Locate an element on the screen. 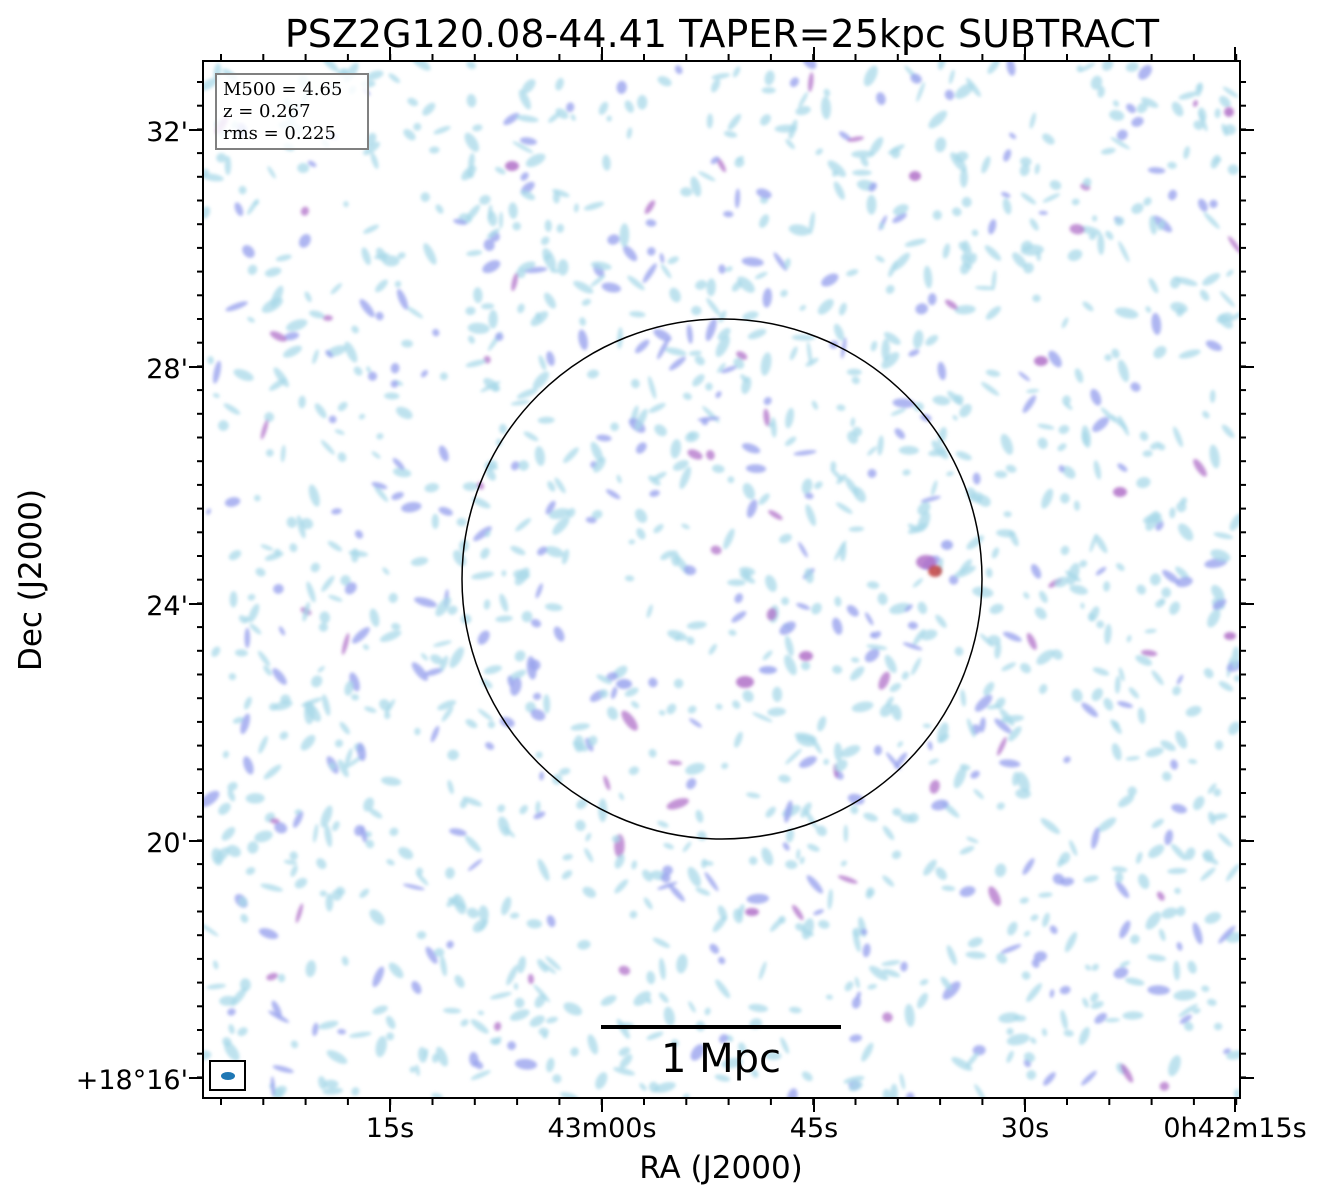 The width and height of the screenshot is (1333, 1200). info-redshift: z = 0.267 is located at coordinates (267, 111).